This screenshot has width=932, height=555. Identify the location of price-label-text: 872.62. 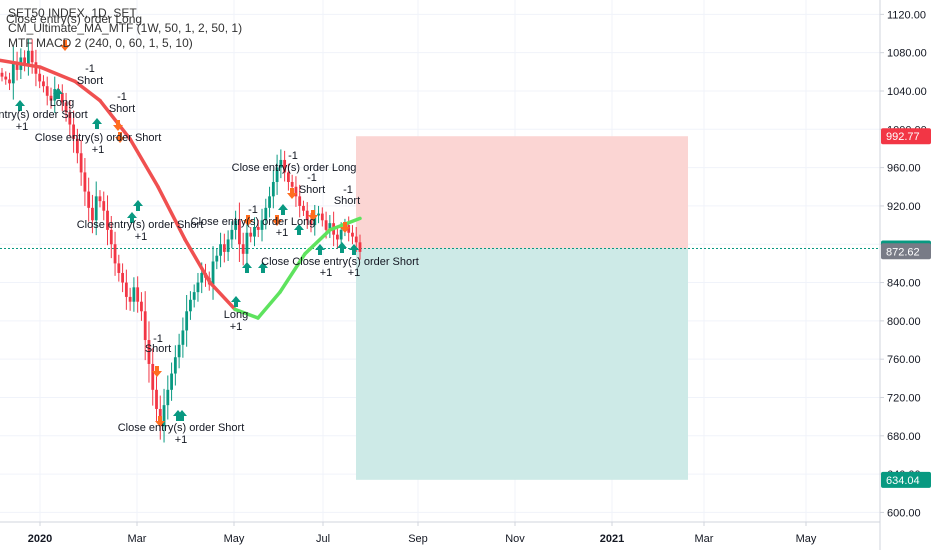
(903, 252).